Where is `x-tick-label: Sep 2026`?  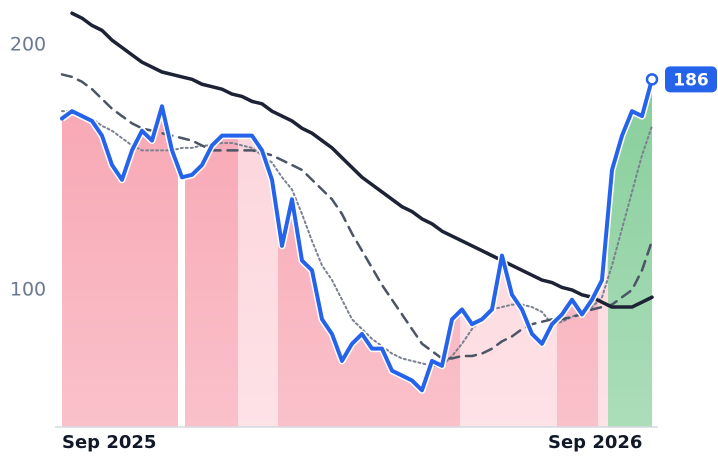
x-tick-label: Sep 2026 is located at coordinates (595, 442).